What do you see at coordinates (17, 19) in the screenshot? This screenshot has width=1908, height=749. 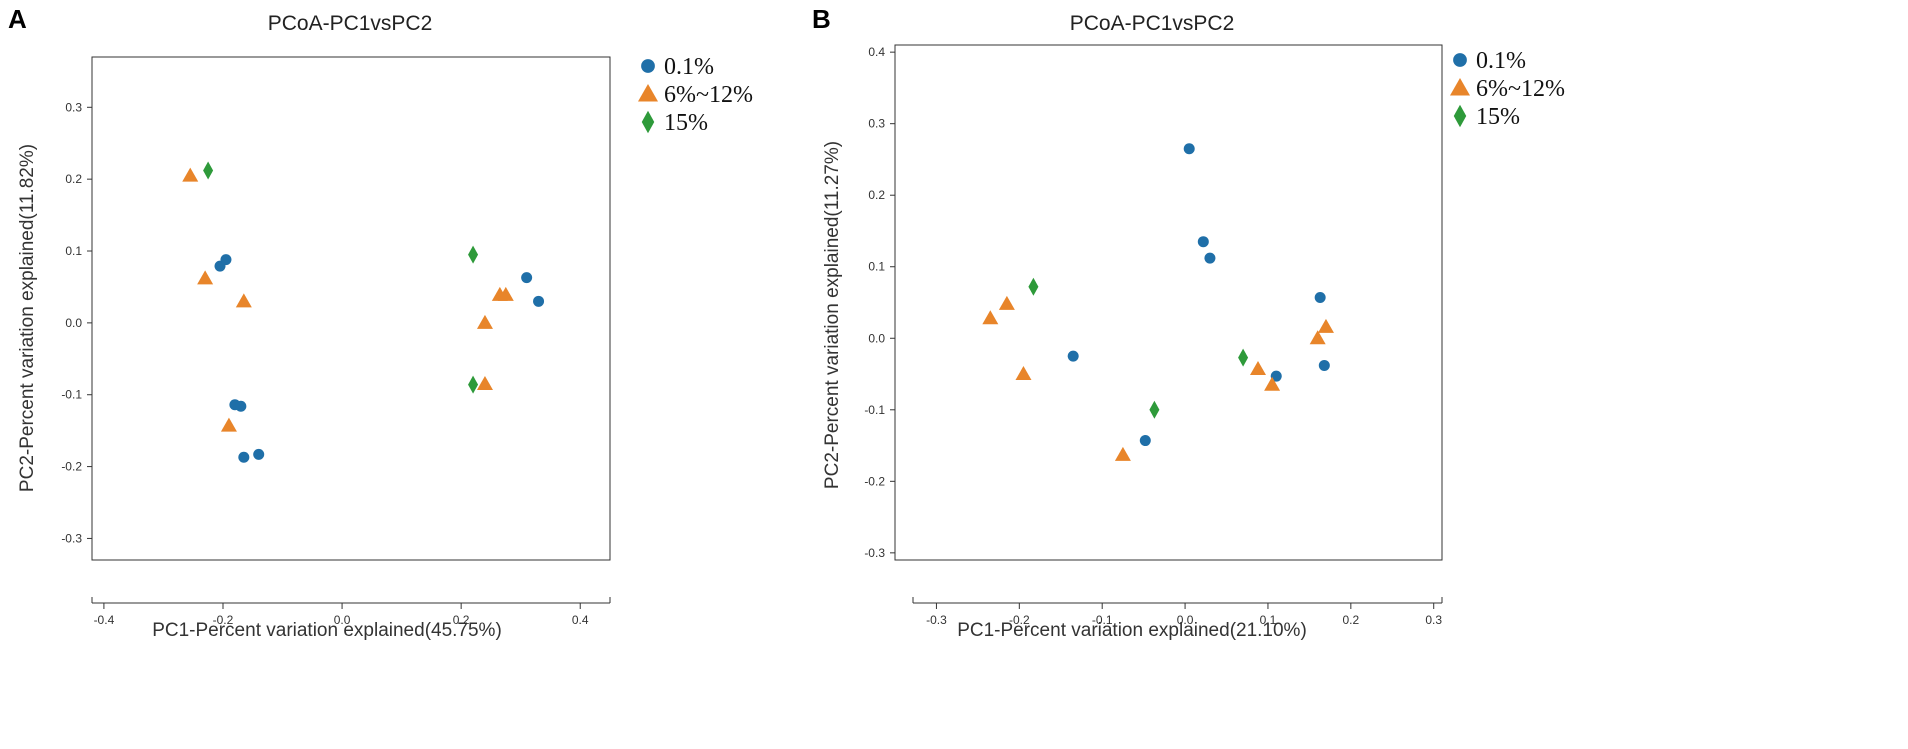 I see `panel-a-letter: A` at bounding box center [17, 19].